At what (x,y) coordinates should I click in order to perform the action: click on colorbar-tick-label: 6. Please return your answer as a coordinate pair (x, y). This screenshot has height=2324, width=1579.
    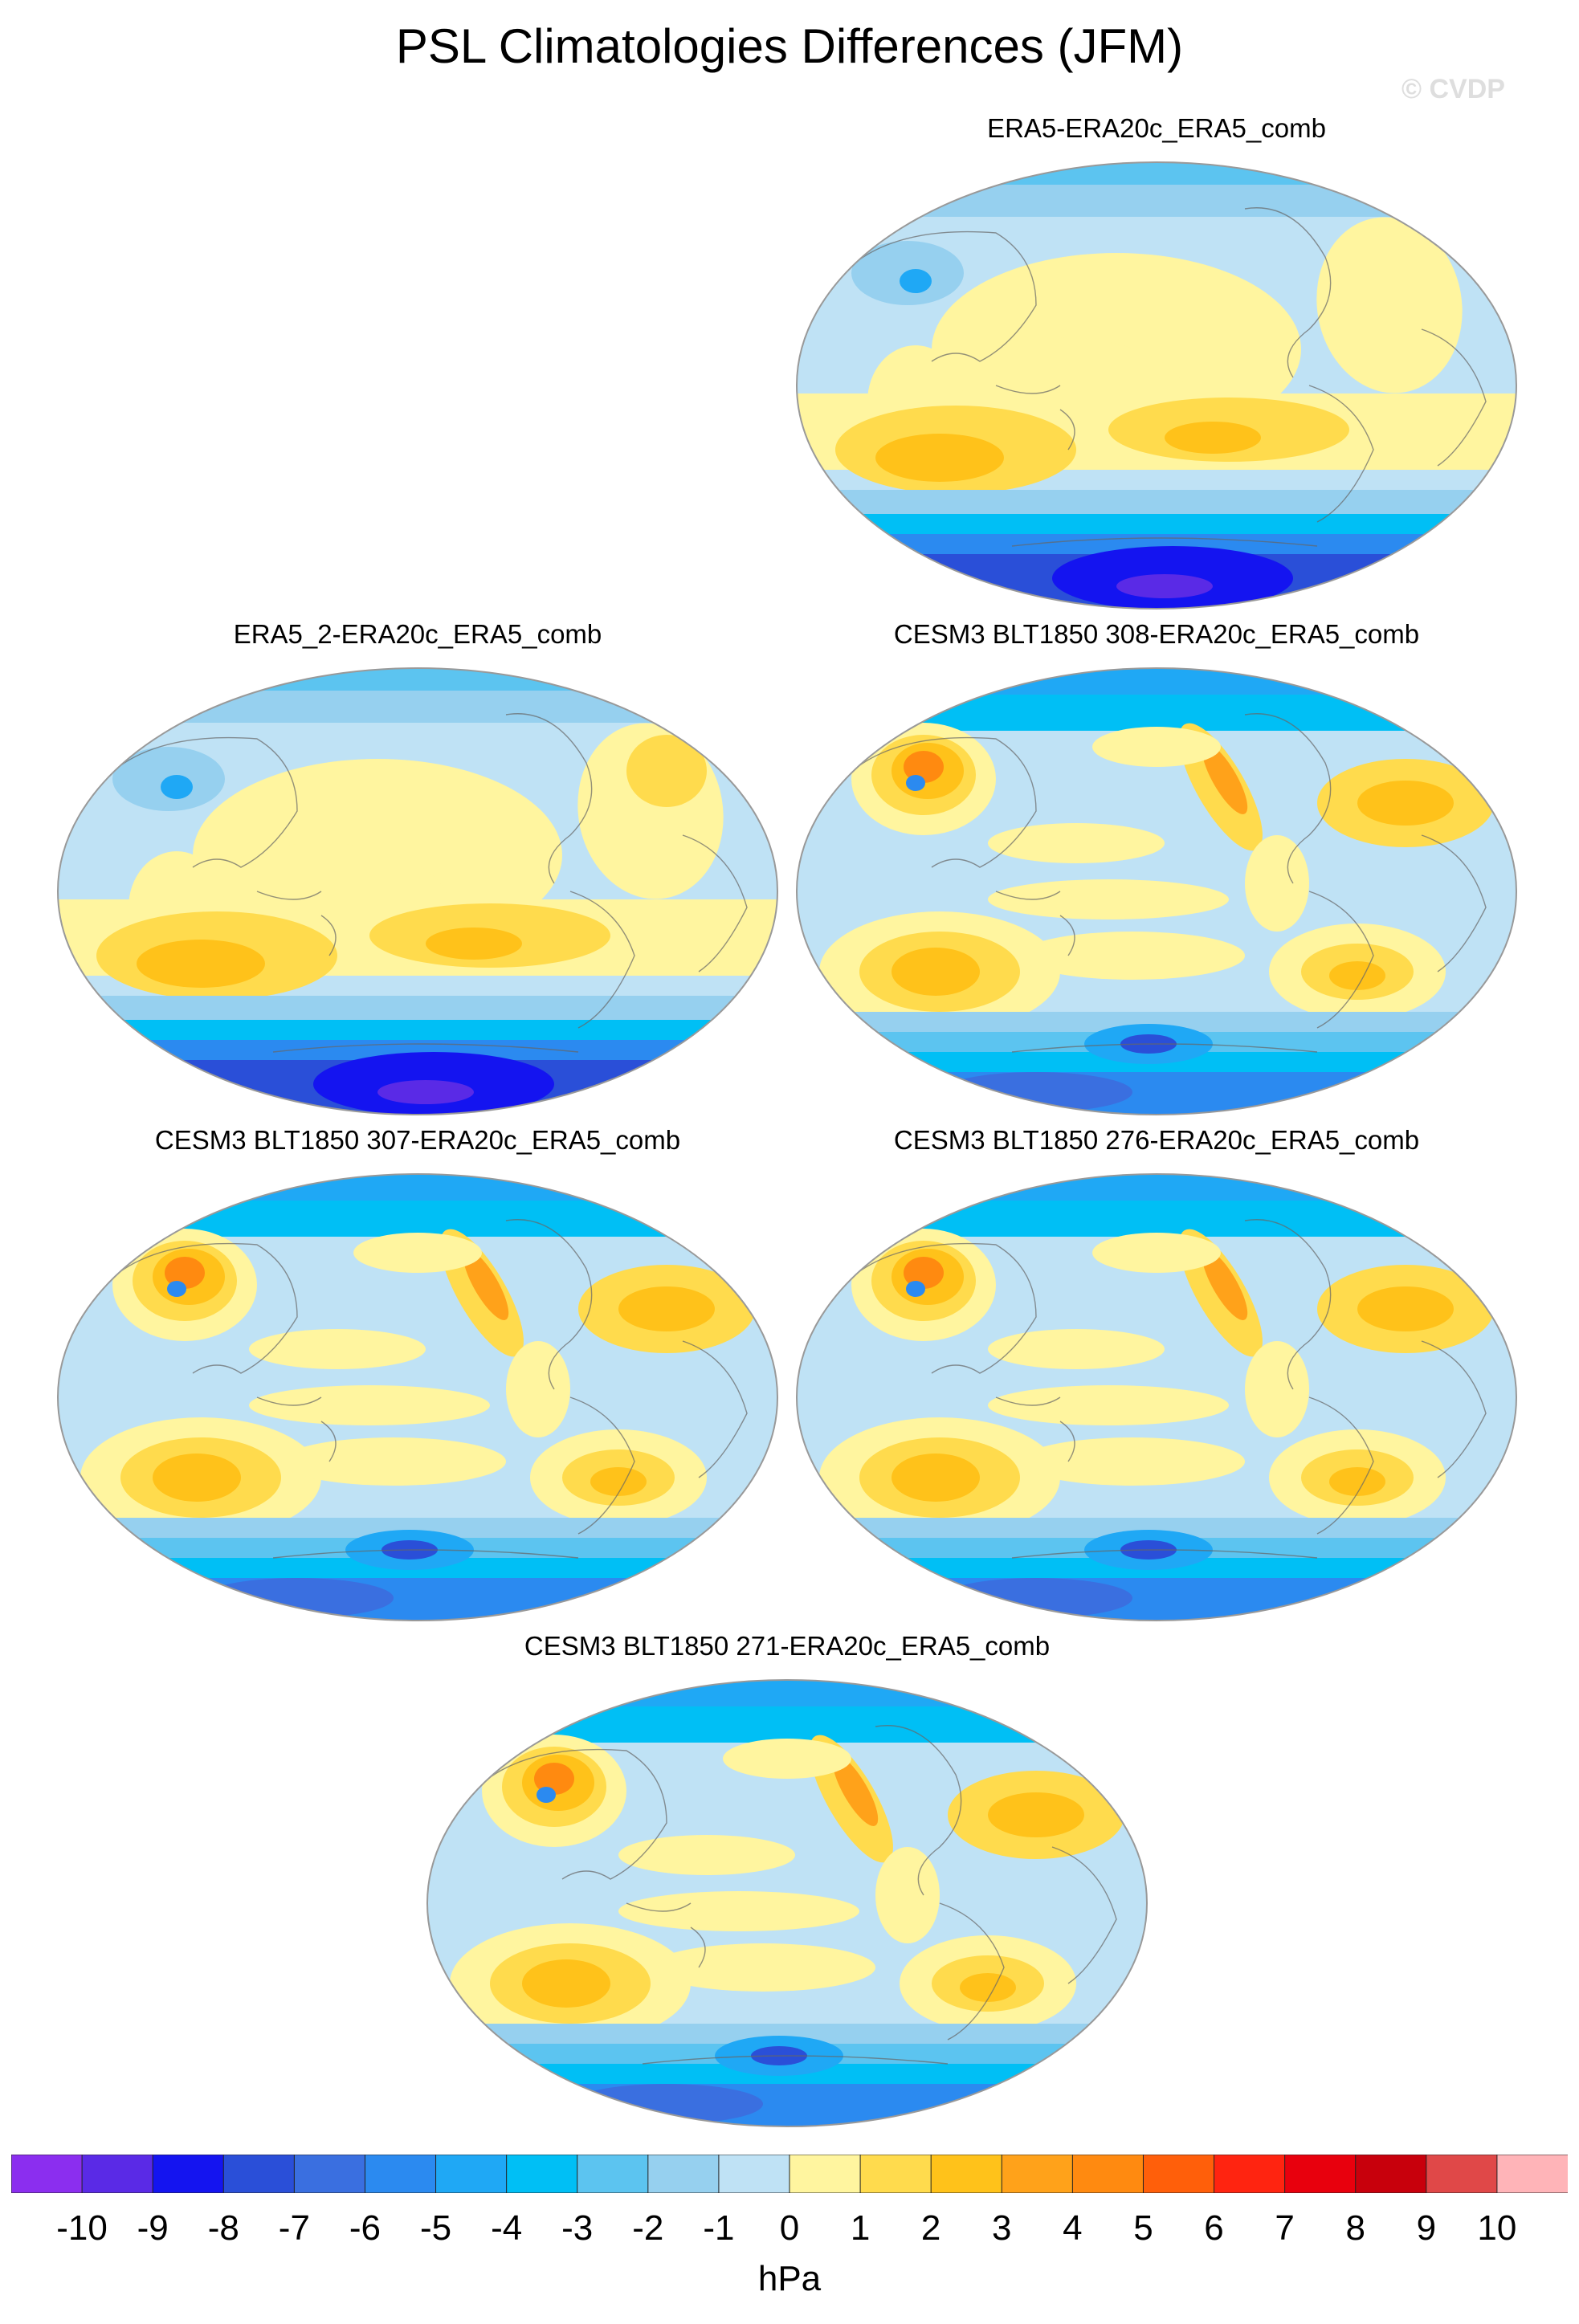
    Looking at the image, I should click on (1214, 2228).